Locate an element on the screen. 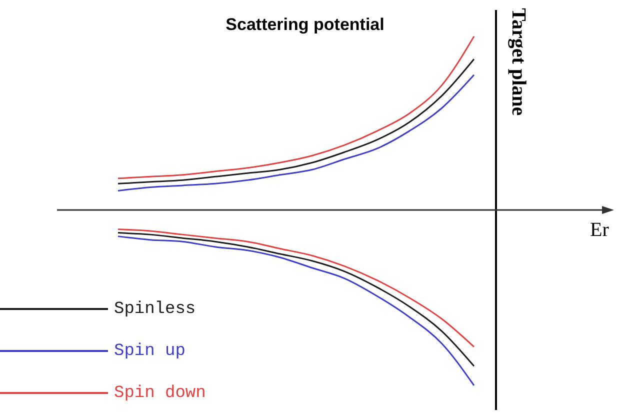  x-axis-title: Er is located at coordinates (600, 230).